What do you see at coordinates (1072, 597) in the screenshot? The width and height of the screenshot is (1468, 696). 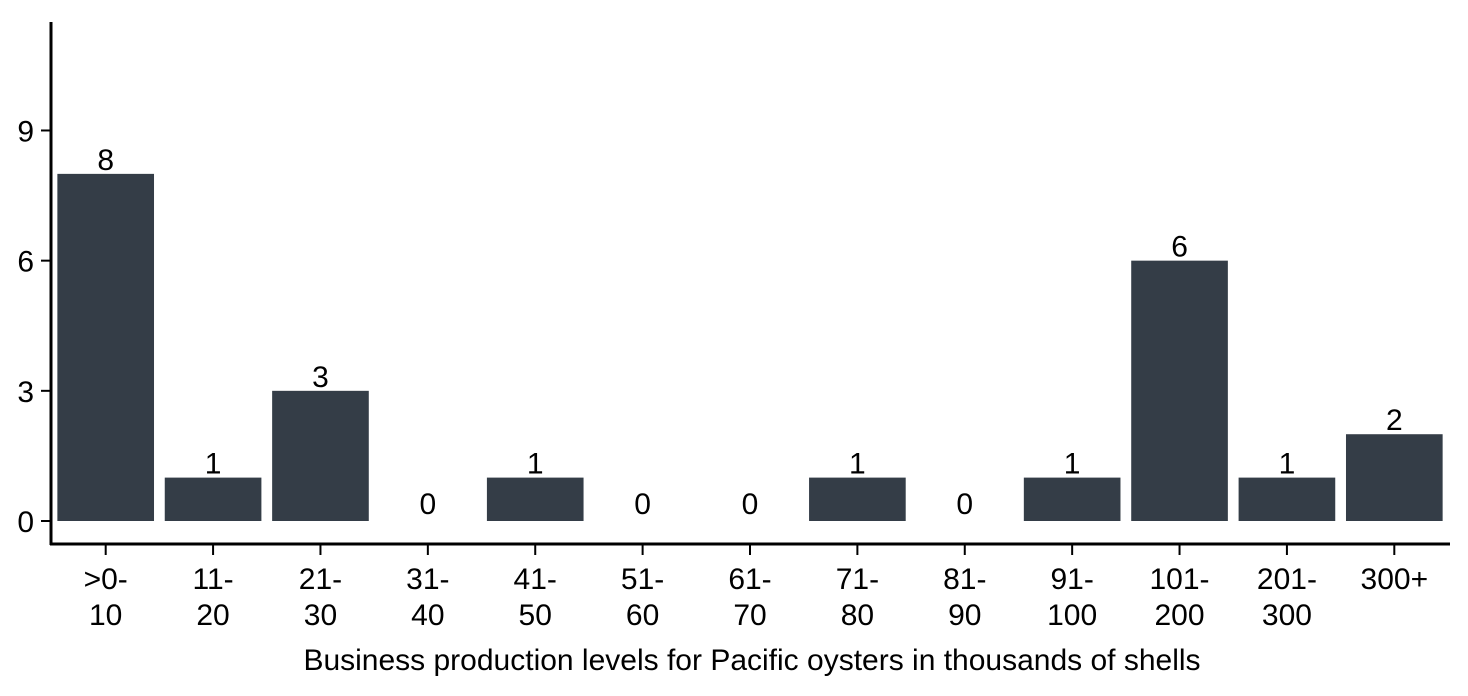 I see `x-tick-label: 91-100` at bounding box center [1072, 597].